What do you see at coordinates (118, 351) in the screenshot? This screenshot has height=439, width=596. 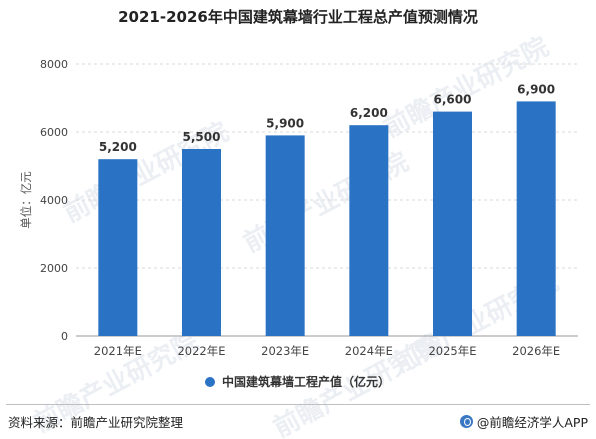 I see `x-tick-label: 2021年E` at bounding box center [118, 351].